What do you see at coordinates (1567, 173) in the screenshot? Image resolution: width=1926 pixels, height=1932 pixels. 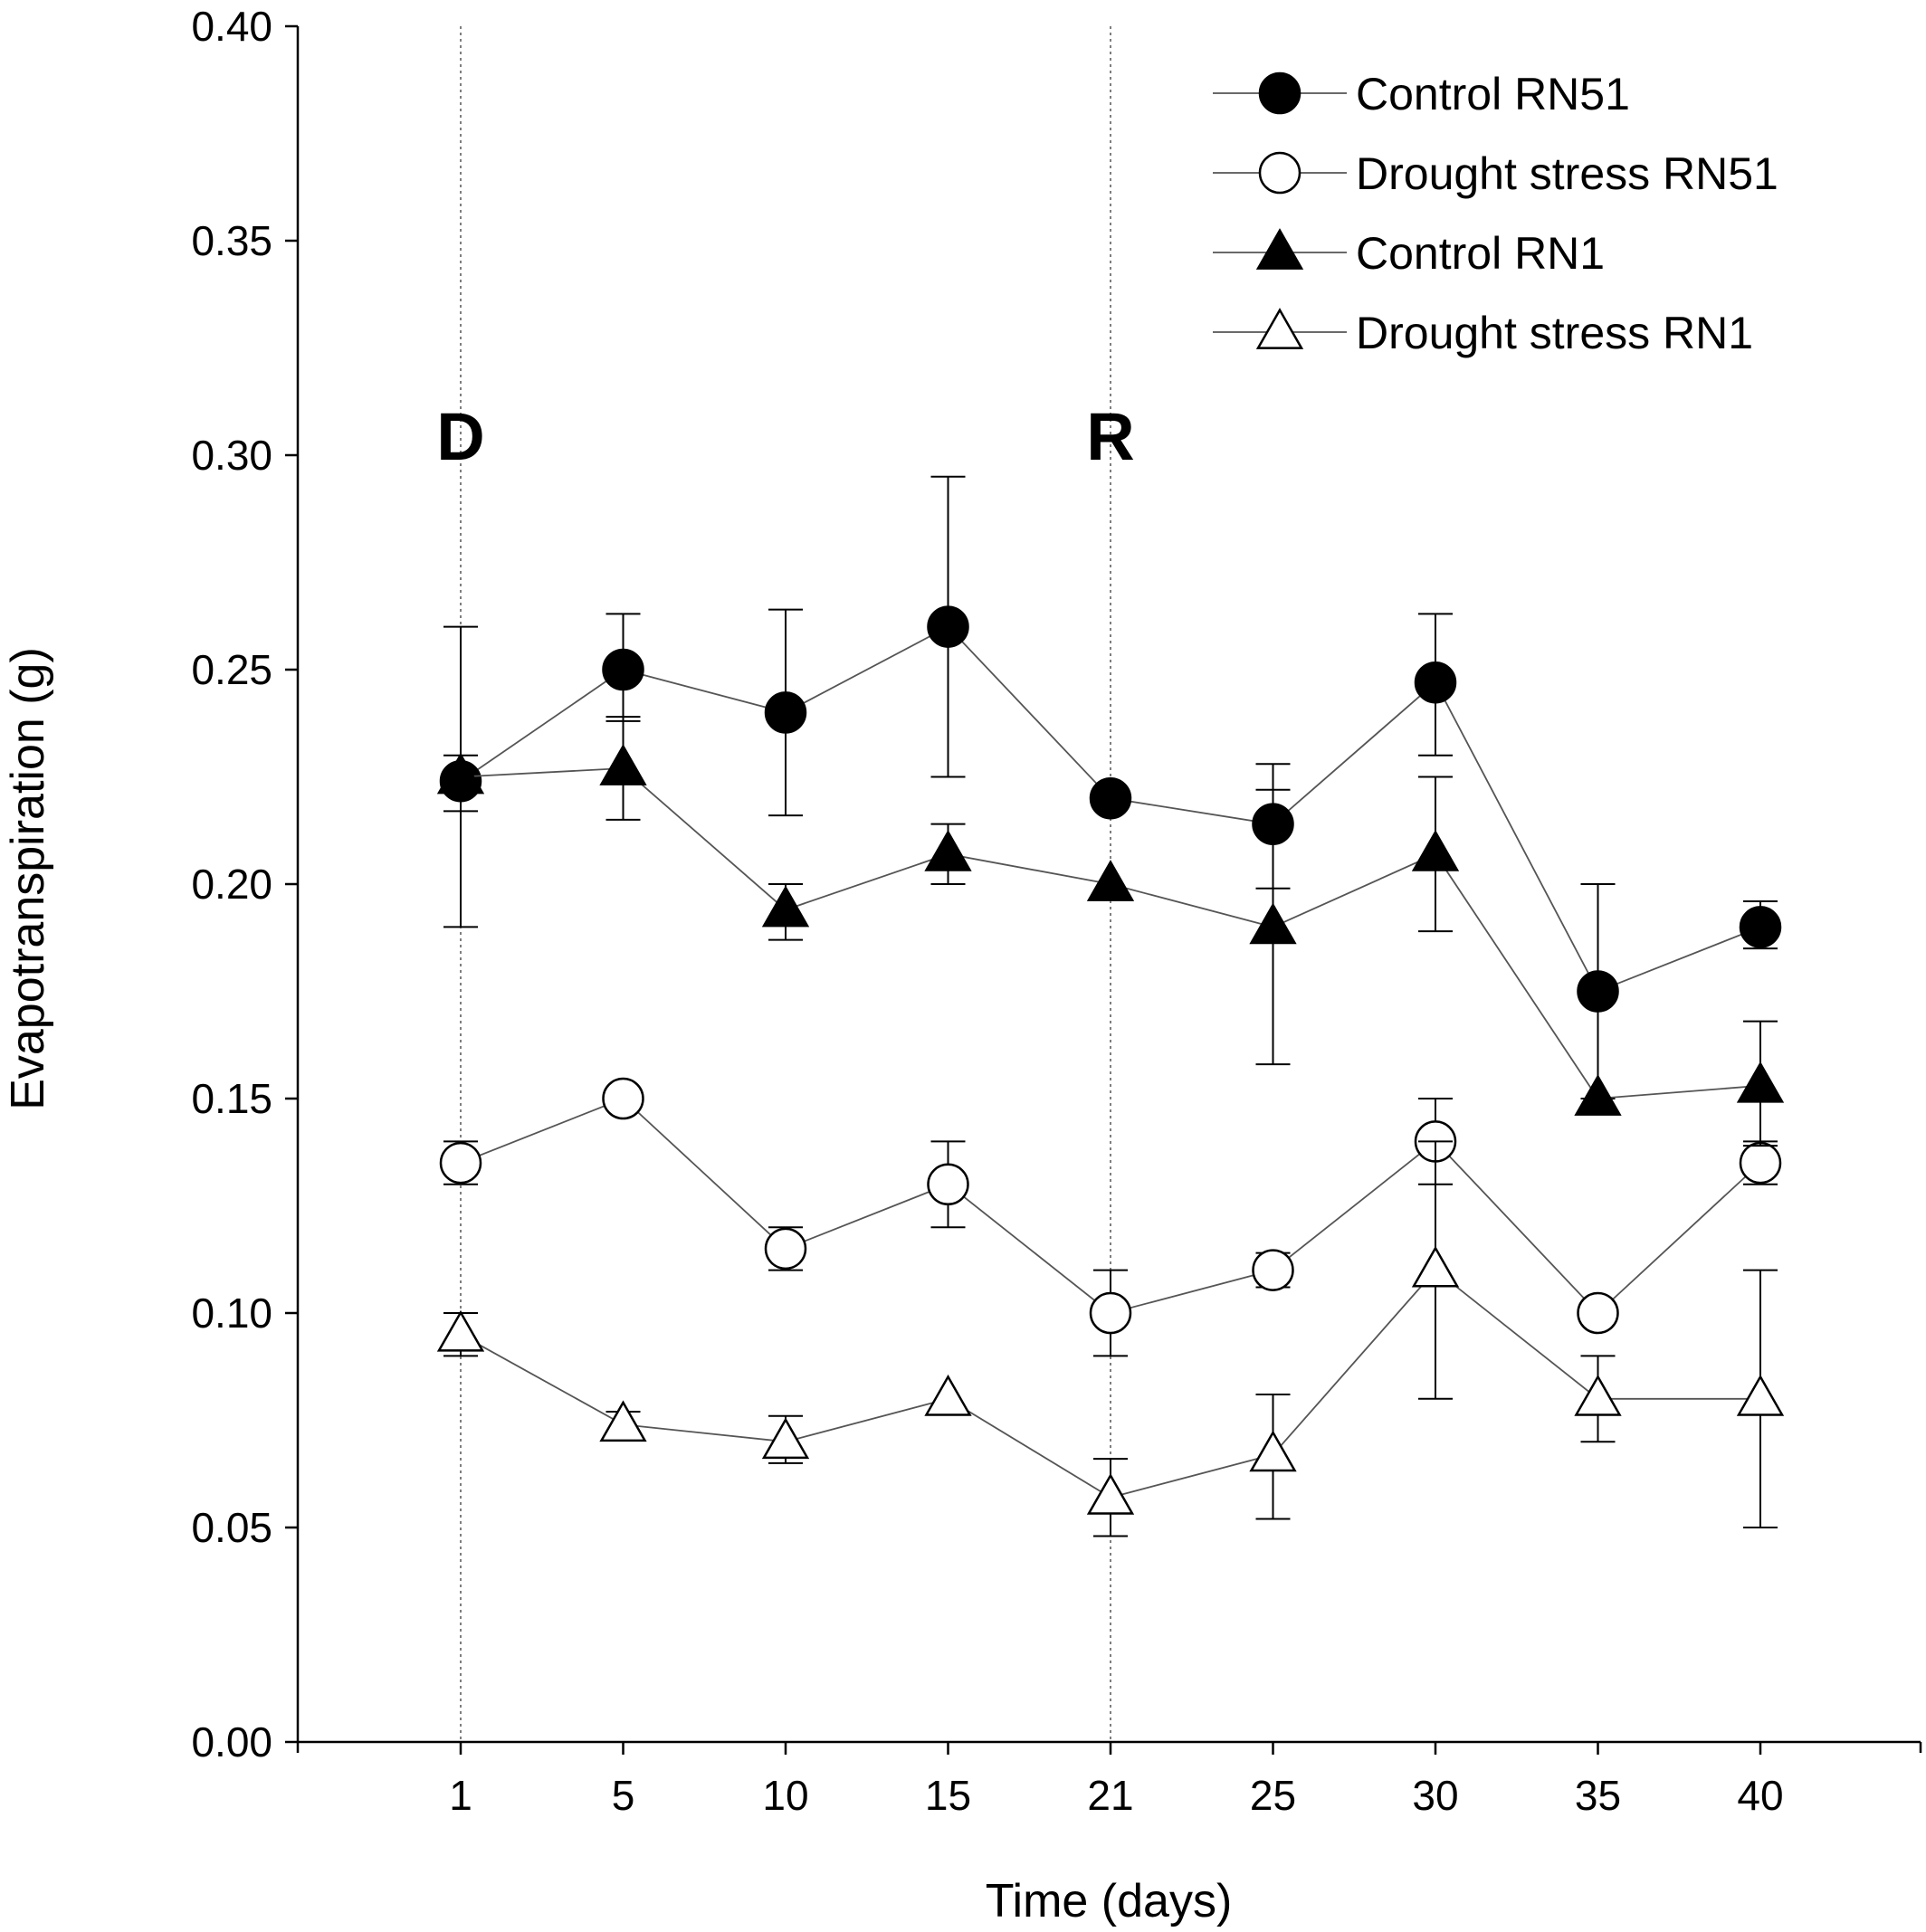 I see `legend-label: Drought stress RN51` at bounding box center [1567, 173].